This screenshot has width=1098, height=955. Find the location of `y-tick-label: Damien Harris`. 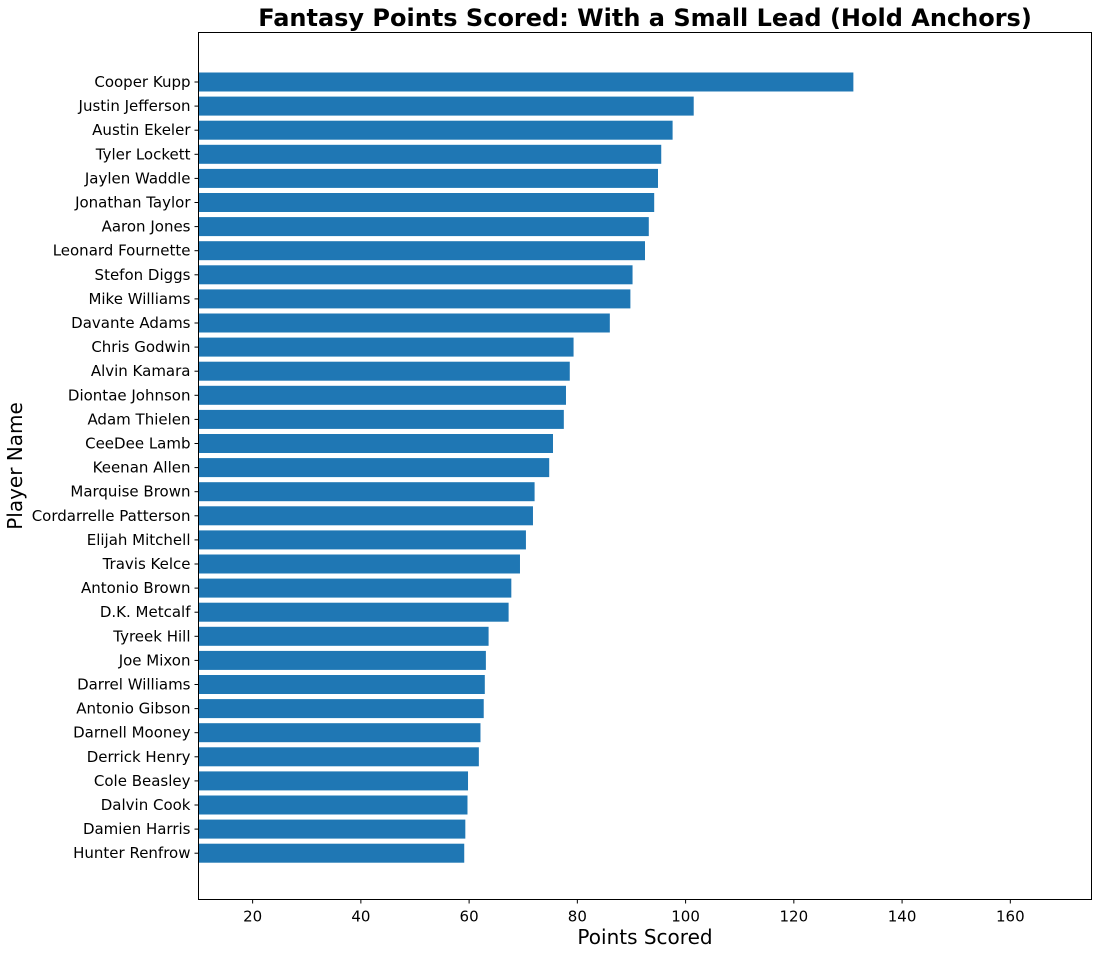

y-tick-label: Damien Harris is located at coordinates (137, 829).